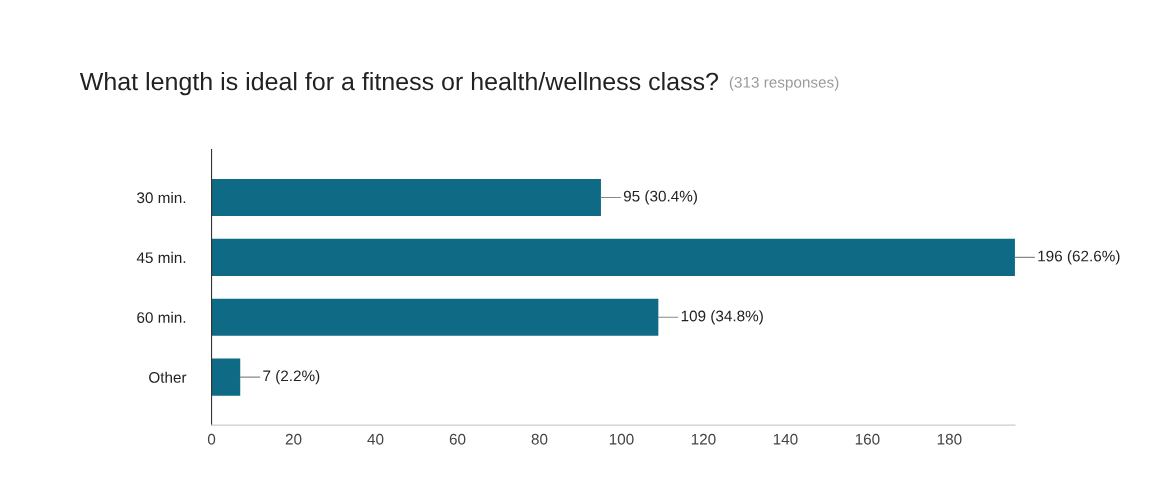  I want to click on chart-title: What length is ideal for a fitness or health/wellness class?, so click(399, 83).